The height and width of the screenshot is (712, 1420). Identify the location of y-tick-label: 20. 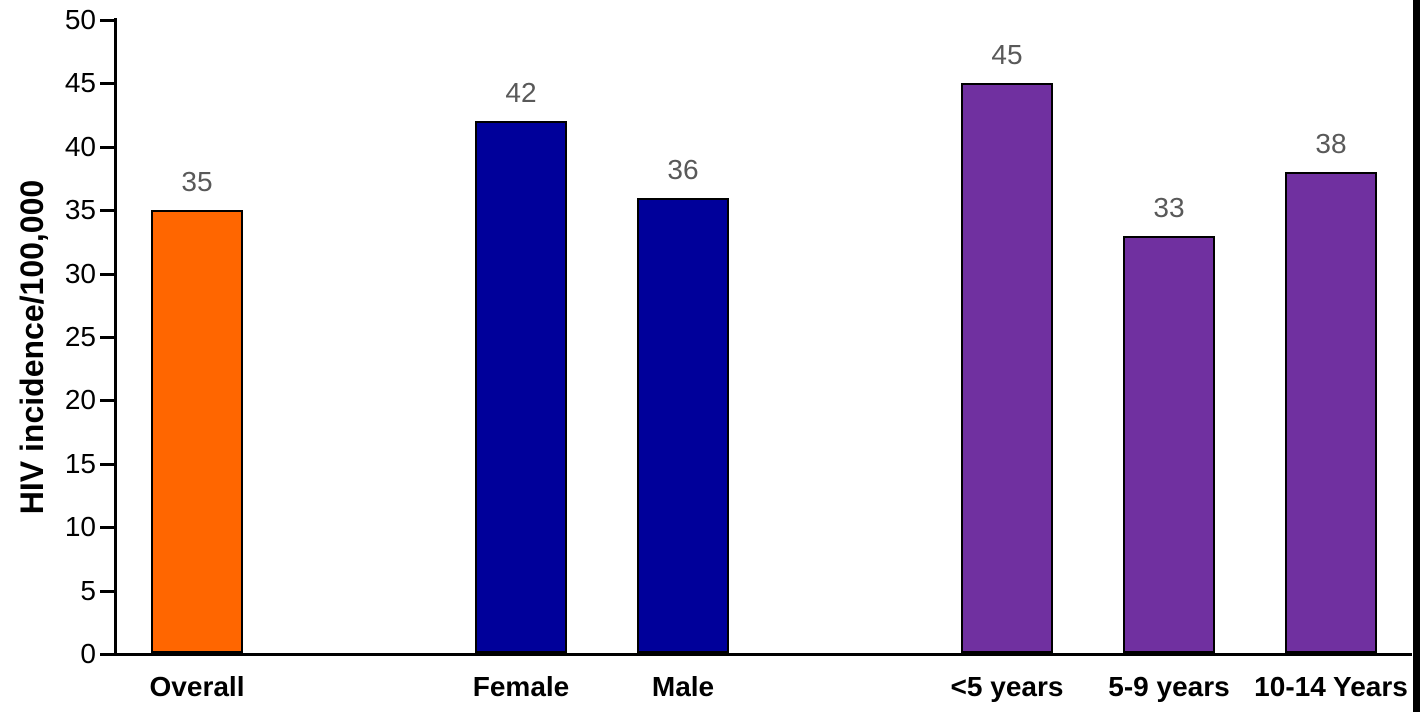
(80, 400).